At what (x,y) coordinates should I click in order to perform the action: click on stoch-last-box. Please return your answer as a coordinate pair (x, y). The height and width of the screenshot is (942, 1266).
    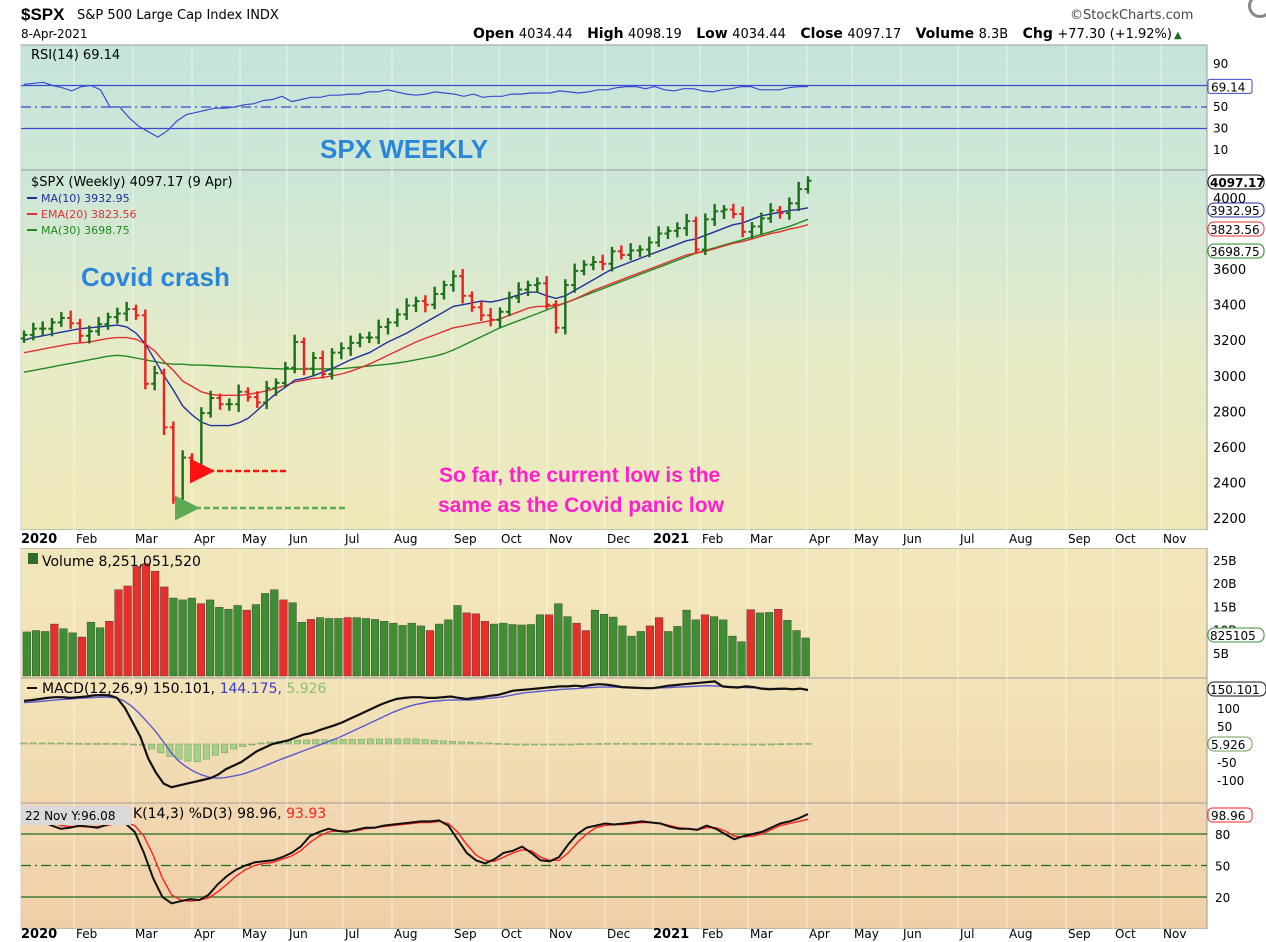
    Looking at the image, I should click on (1230, 815).